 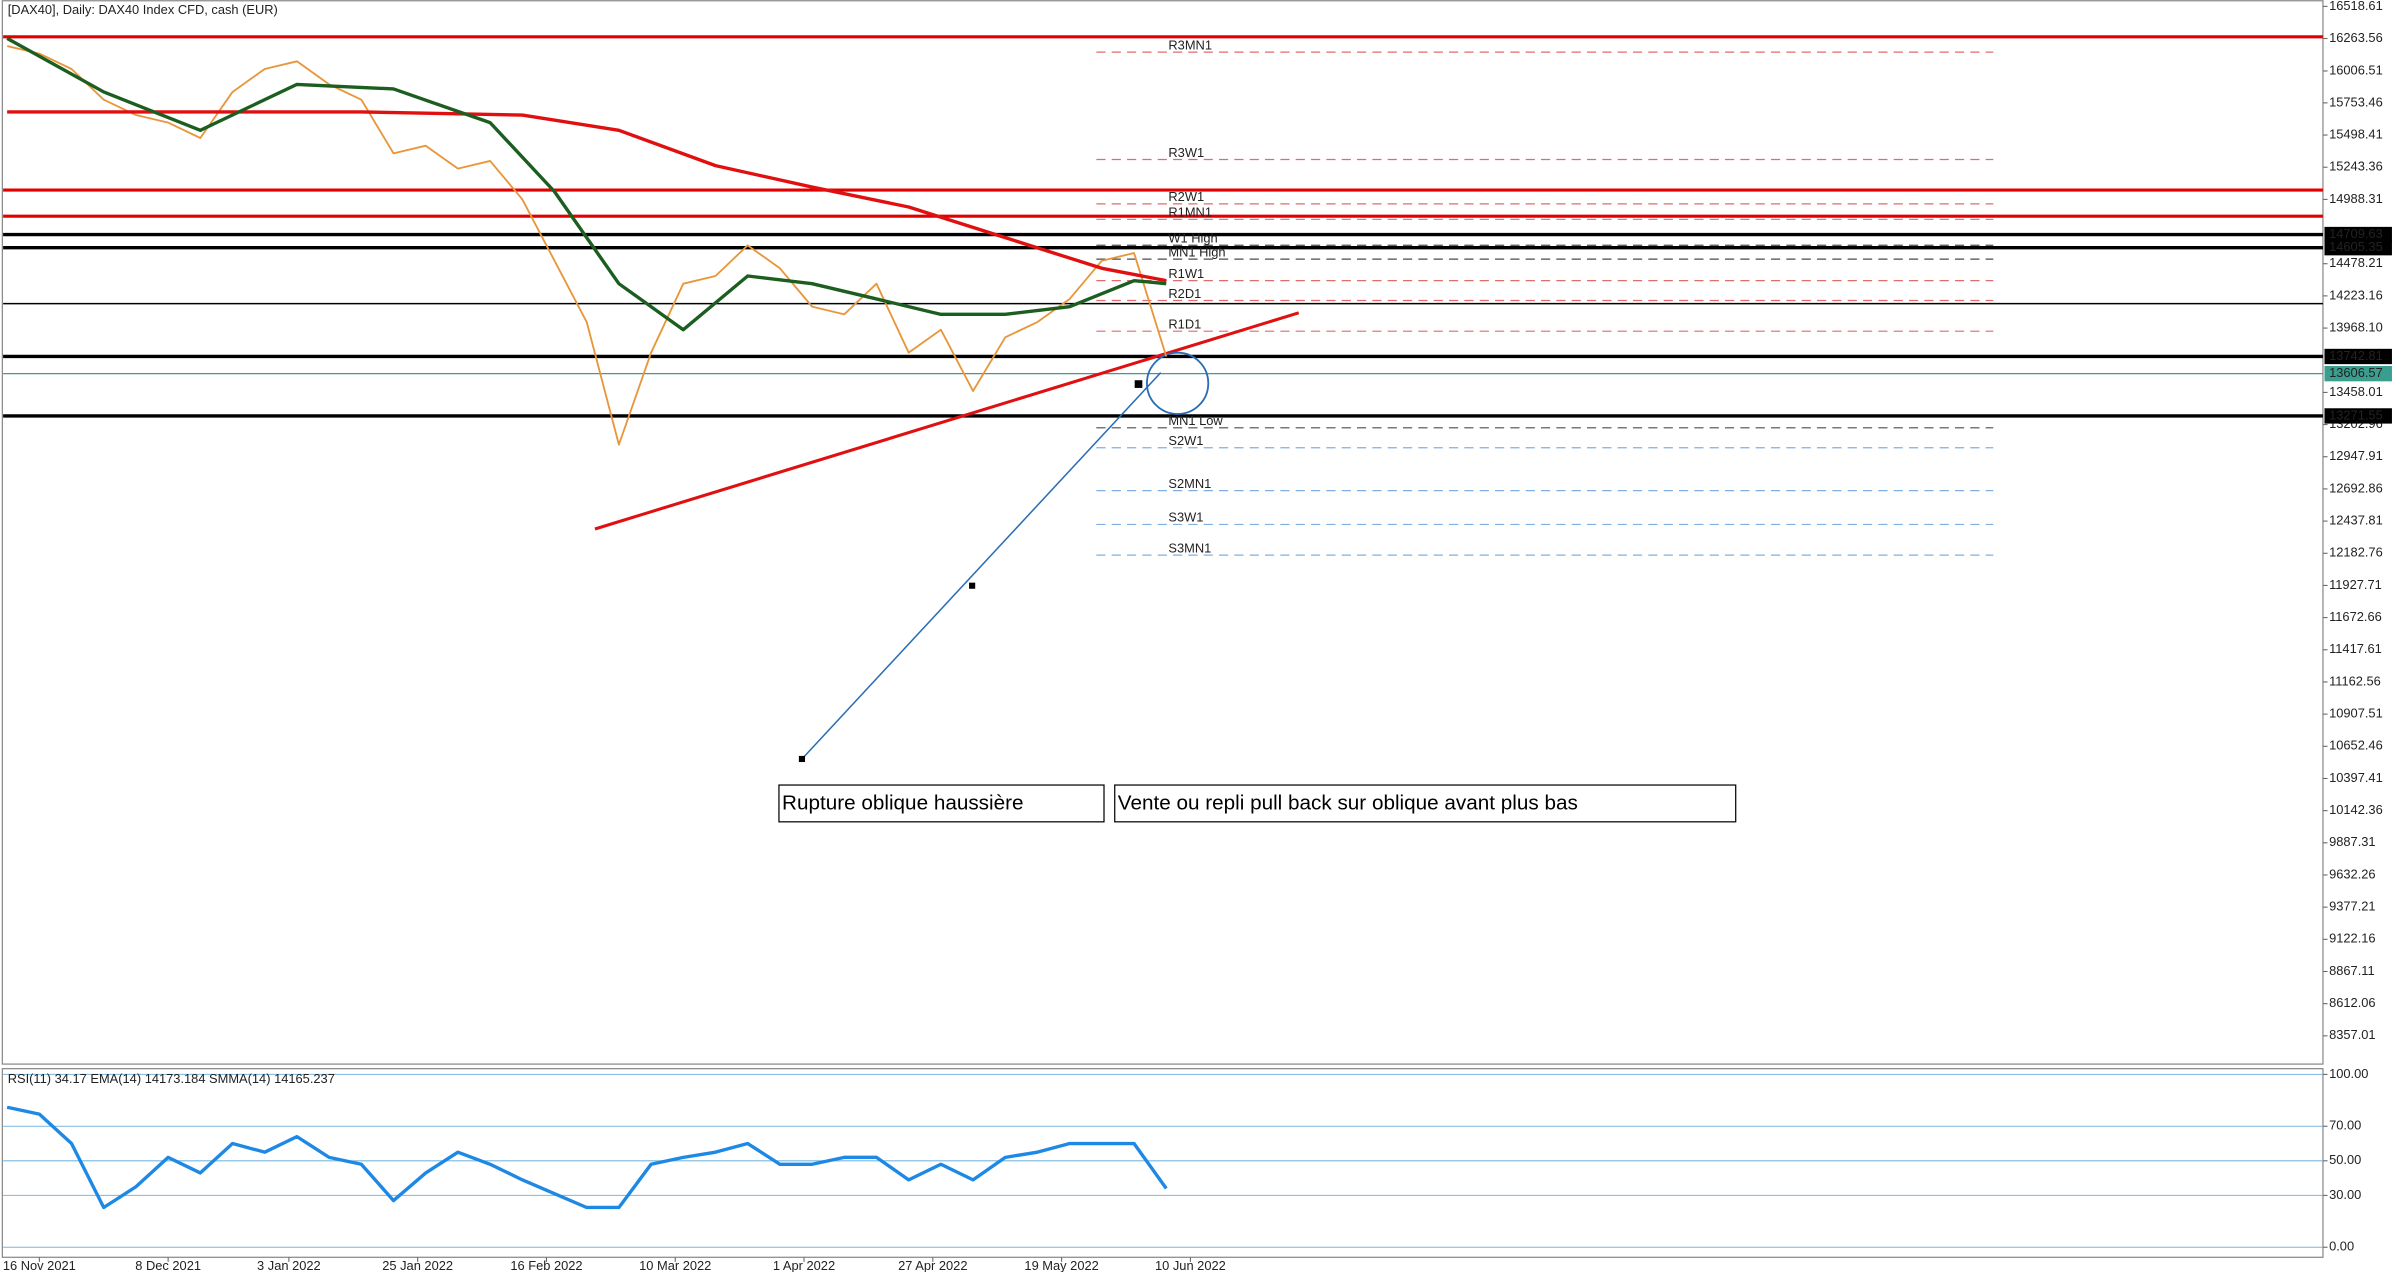 What do you see at coordinates (2356, 809) in the screenshot?
I see `y-tick-label: 10142.36` at bounding box center [2356, 809].